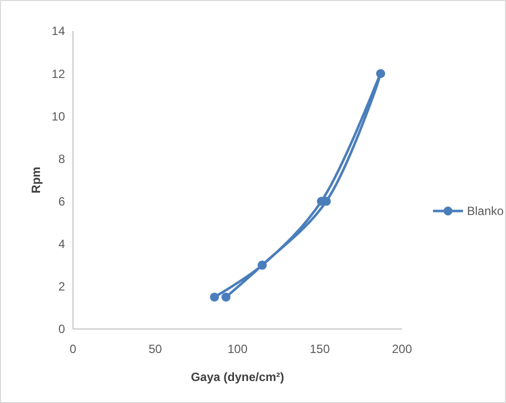 The image size is (506, 403). I want to click on x-tick-label: 200, so click(402, 349).